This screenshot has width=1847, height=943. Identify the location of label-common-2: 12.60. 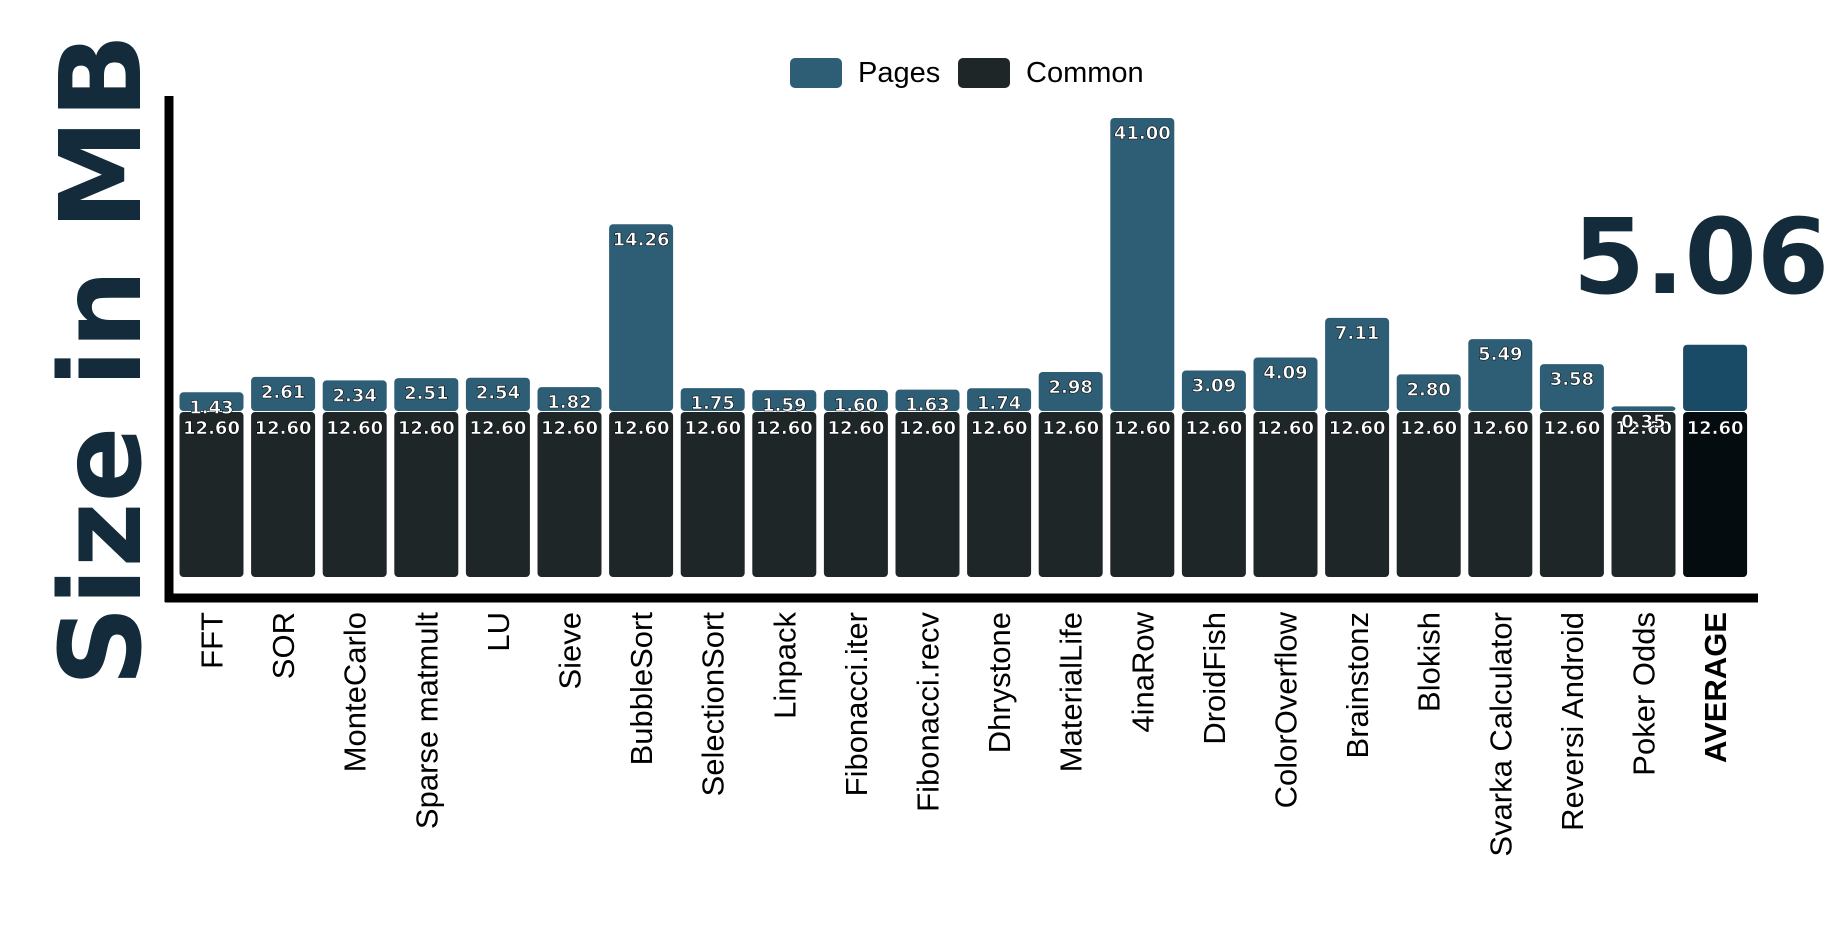
(354, 428).